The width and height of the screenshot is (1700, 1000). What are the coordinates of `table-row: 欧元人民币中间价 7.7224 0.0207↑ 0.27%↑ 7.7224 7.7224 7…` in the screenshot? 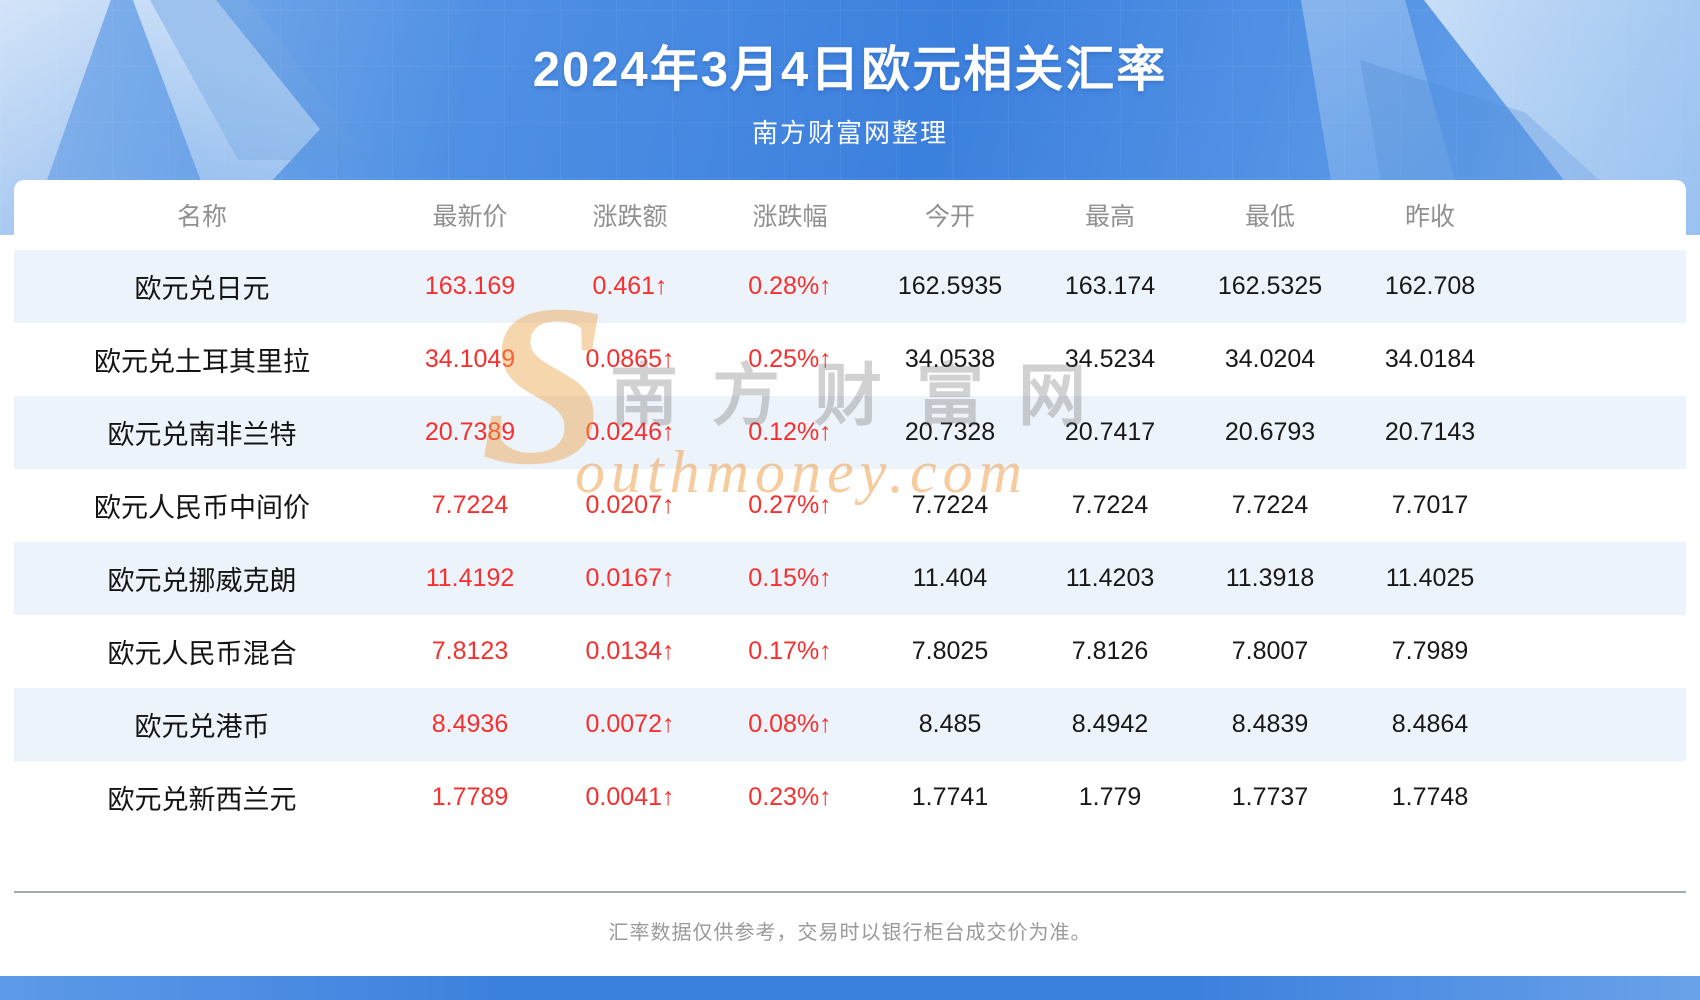 It's located at (850, 505).